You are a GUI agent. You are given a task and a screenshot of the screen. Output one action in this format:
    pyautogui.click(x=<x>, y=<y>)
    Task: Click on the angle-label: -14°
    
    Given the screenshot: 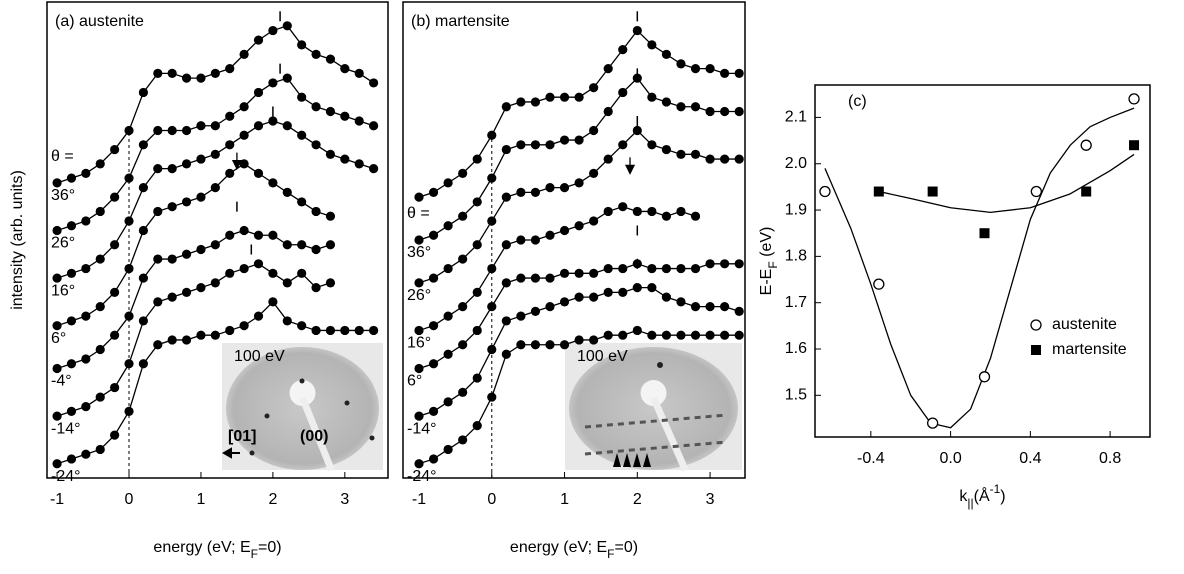 What is the action you would take?
    pyautogui.click(x=66, y=428)
    